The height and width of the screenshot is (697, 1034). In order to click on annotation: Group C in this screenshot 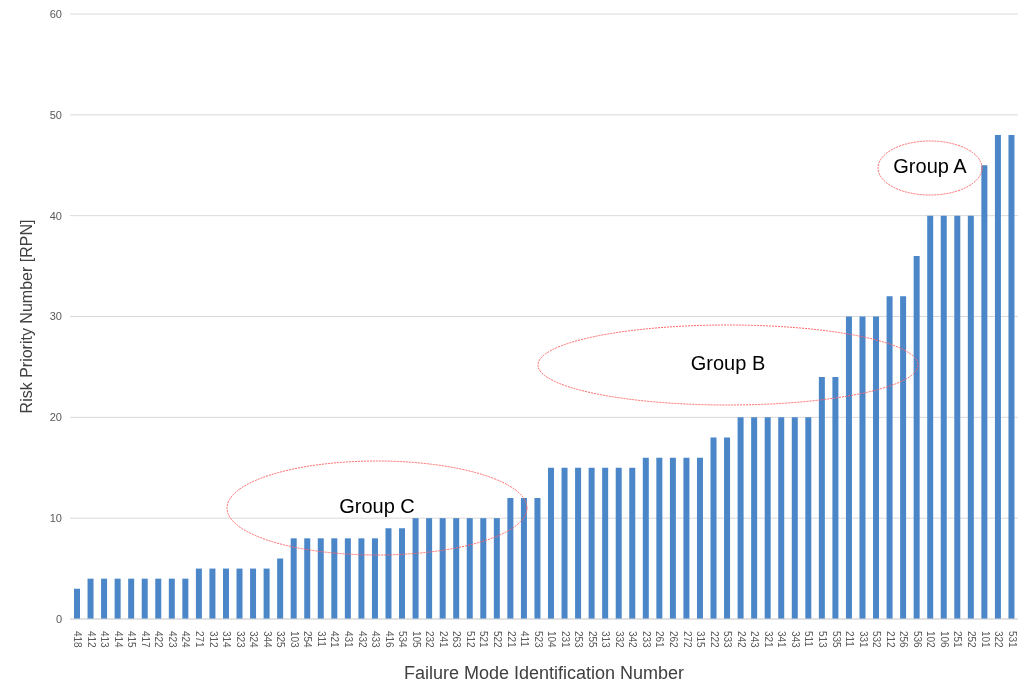, I will do `click(377, 506)`.